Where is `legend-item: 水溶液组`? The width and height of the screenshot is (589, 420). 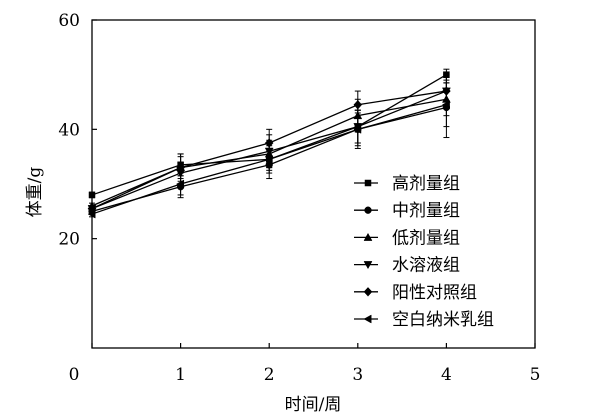 legend-item: 水溶液组 is located at coordinates (407, 266).